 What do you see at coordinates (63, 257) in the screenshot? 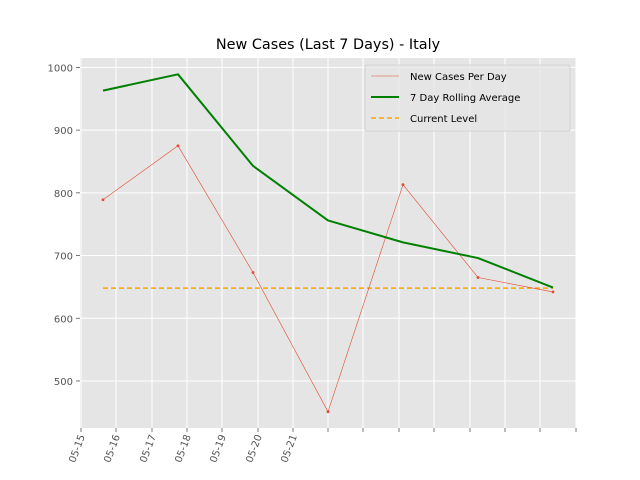
I see `y-tick-label: 700` at bounding box center [63, 257].